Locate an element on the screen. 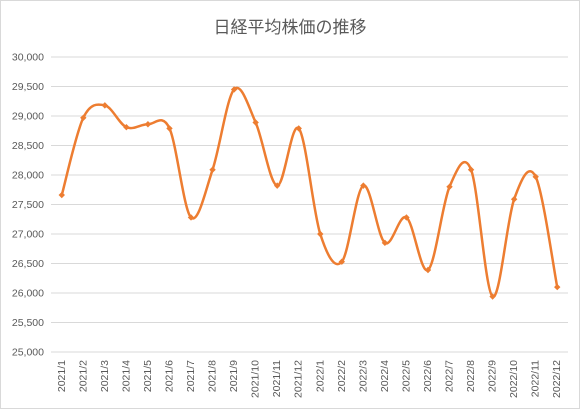 This screenshot has width=580, height=409. x-tick-label: 2021/1 is located at coordinates (62, 376).